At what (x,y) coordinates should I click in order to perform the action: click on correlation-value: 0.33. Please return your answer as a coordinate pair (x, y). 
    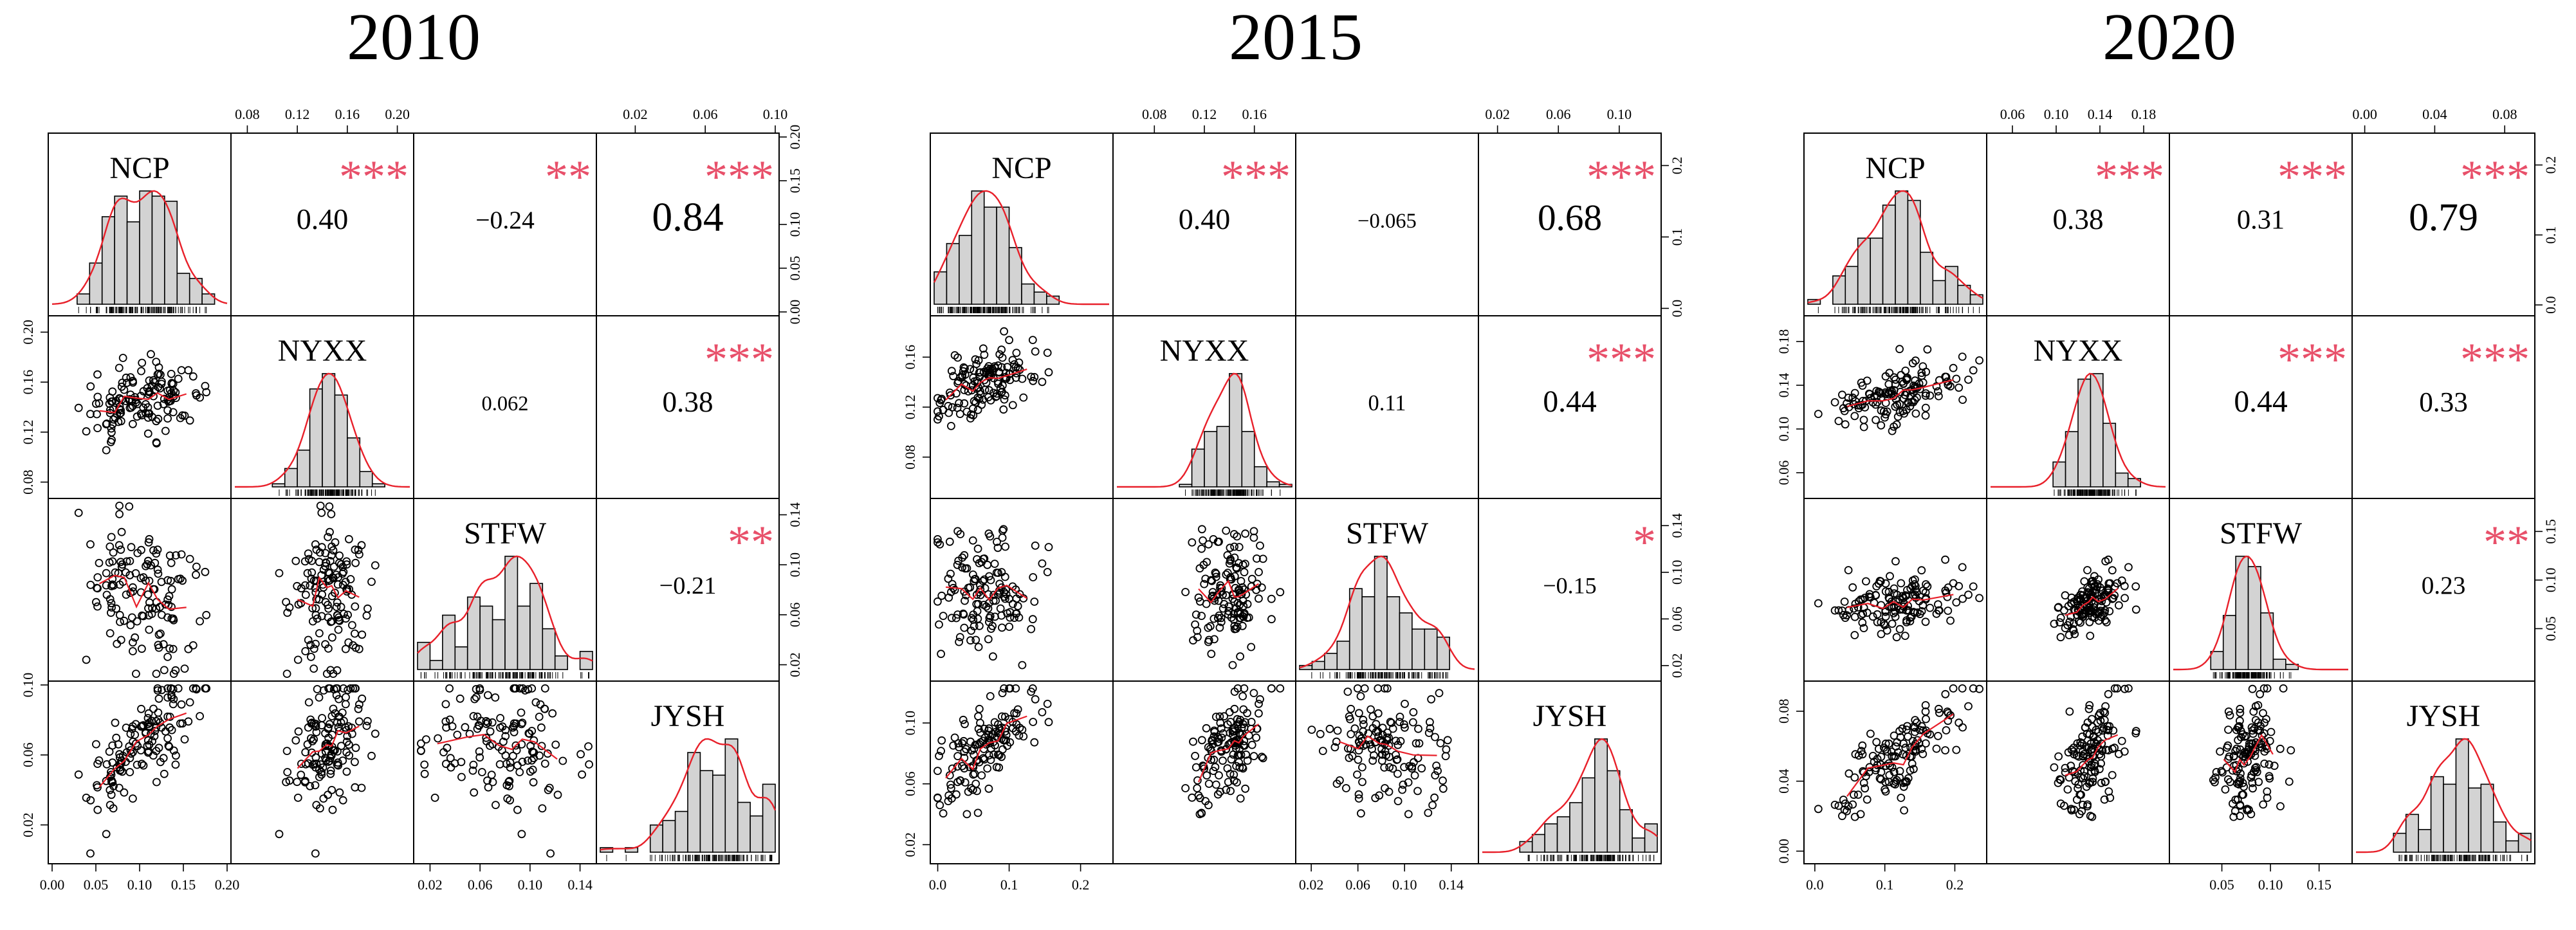
    Looking at the image, I should click on (2443, 402).